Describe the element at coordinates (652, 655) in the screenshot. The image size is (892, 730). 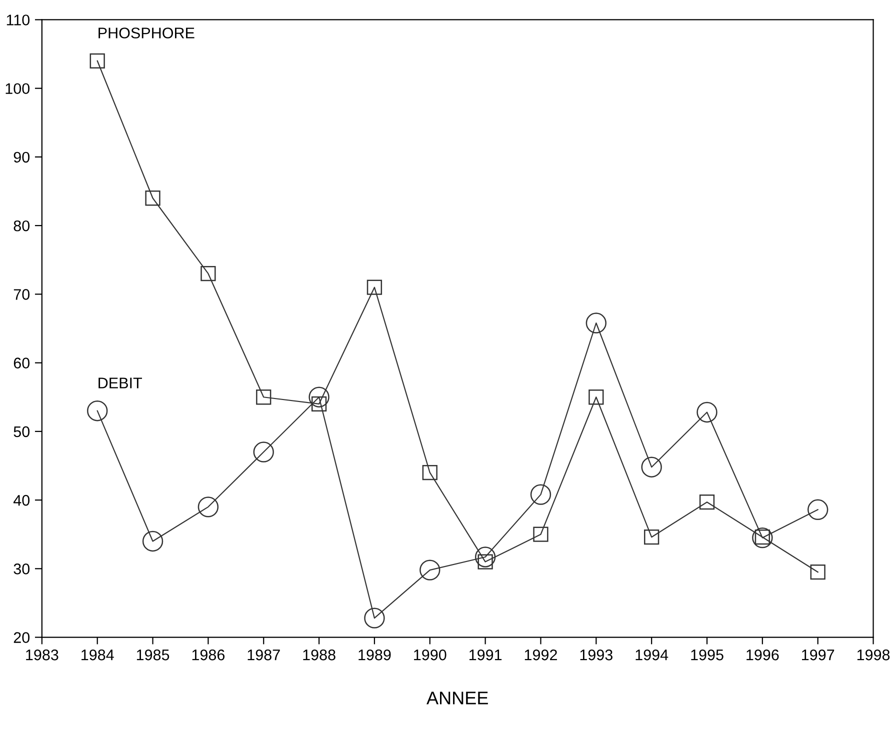
I see `x-tick-label: 1994` at that location.